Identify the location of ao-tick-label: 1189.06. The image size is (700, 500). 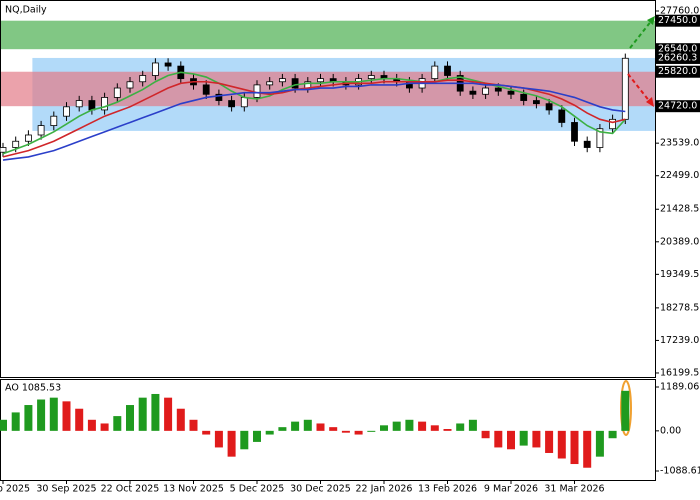
(679, 387).